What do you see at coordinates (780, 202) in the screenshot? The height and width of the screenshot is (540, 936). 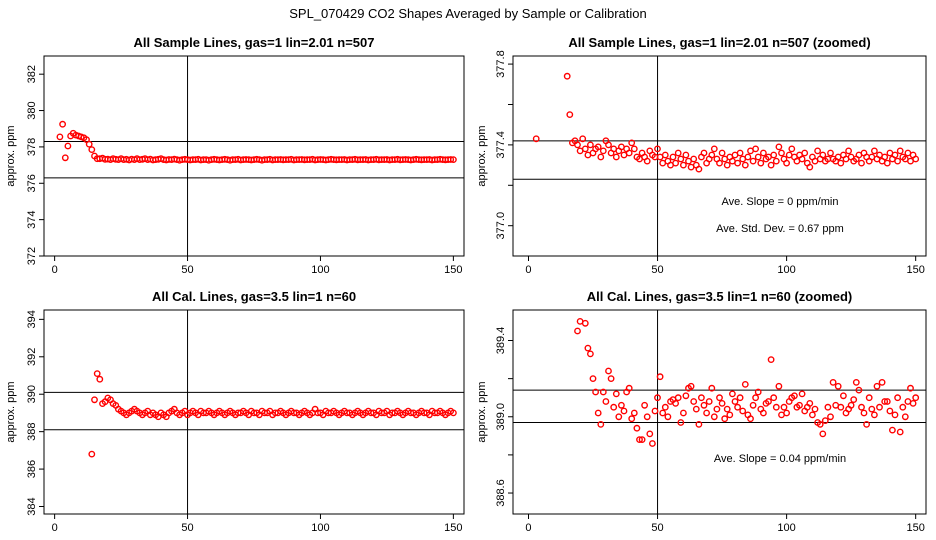 I see `annotation: Ave. Slope = 0 ppm/min` at bounding box center [780, 202].